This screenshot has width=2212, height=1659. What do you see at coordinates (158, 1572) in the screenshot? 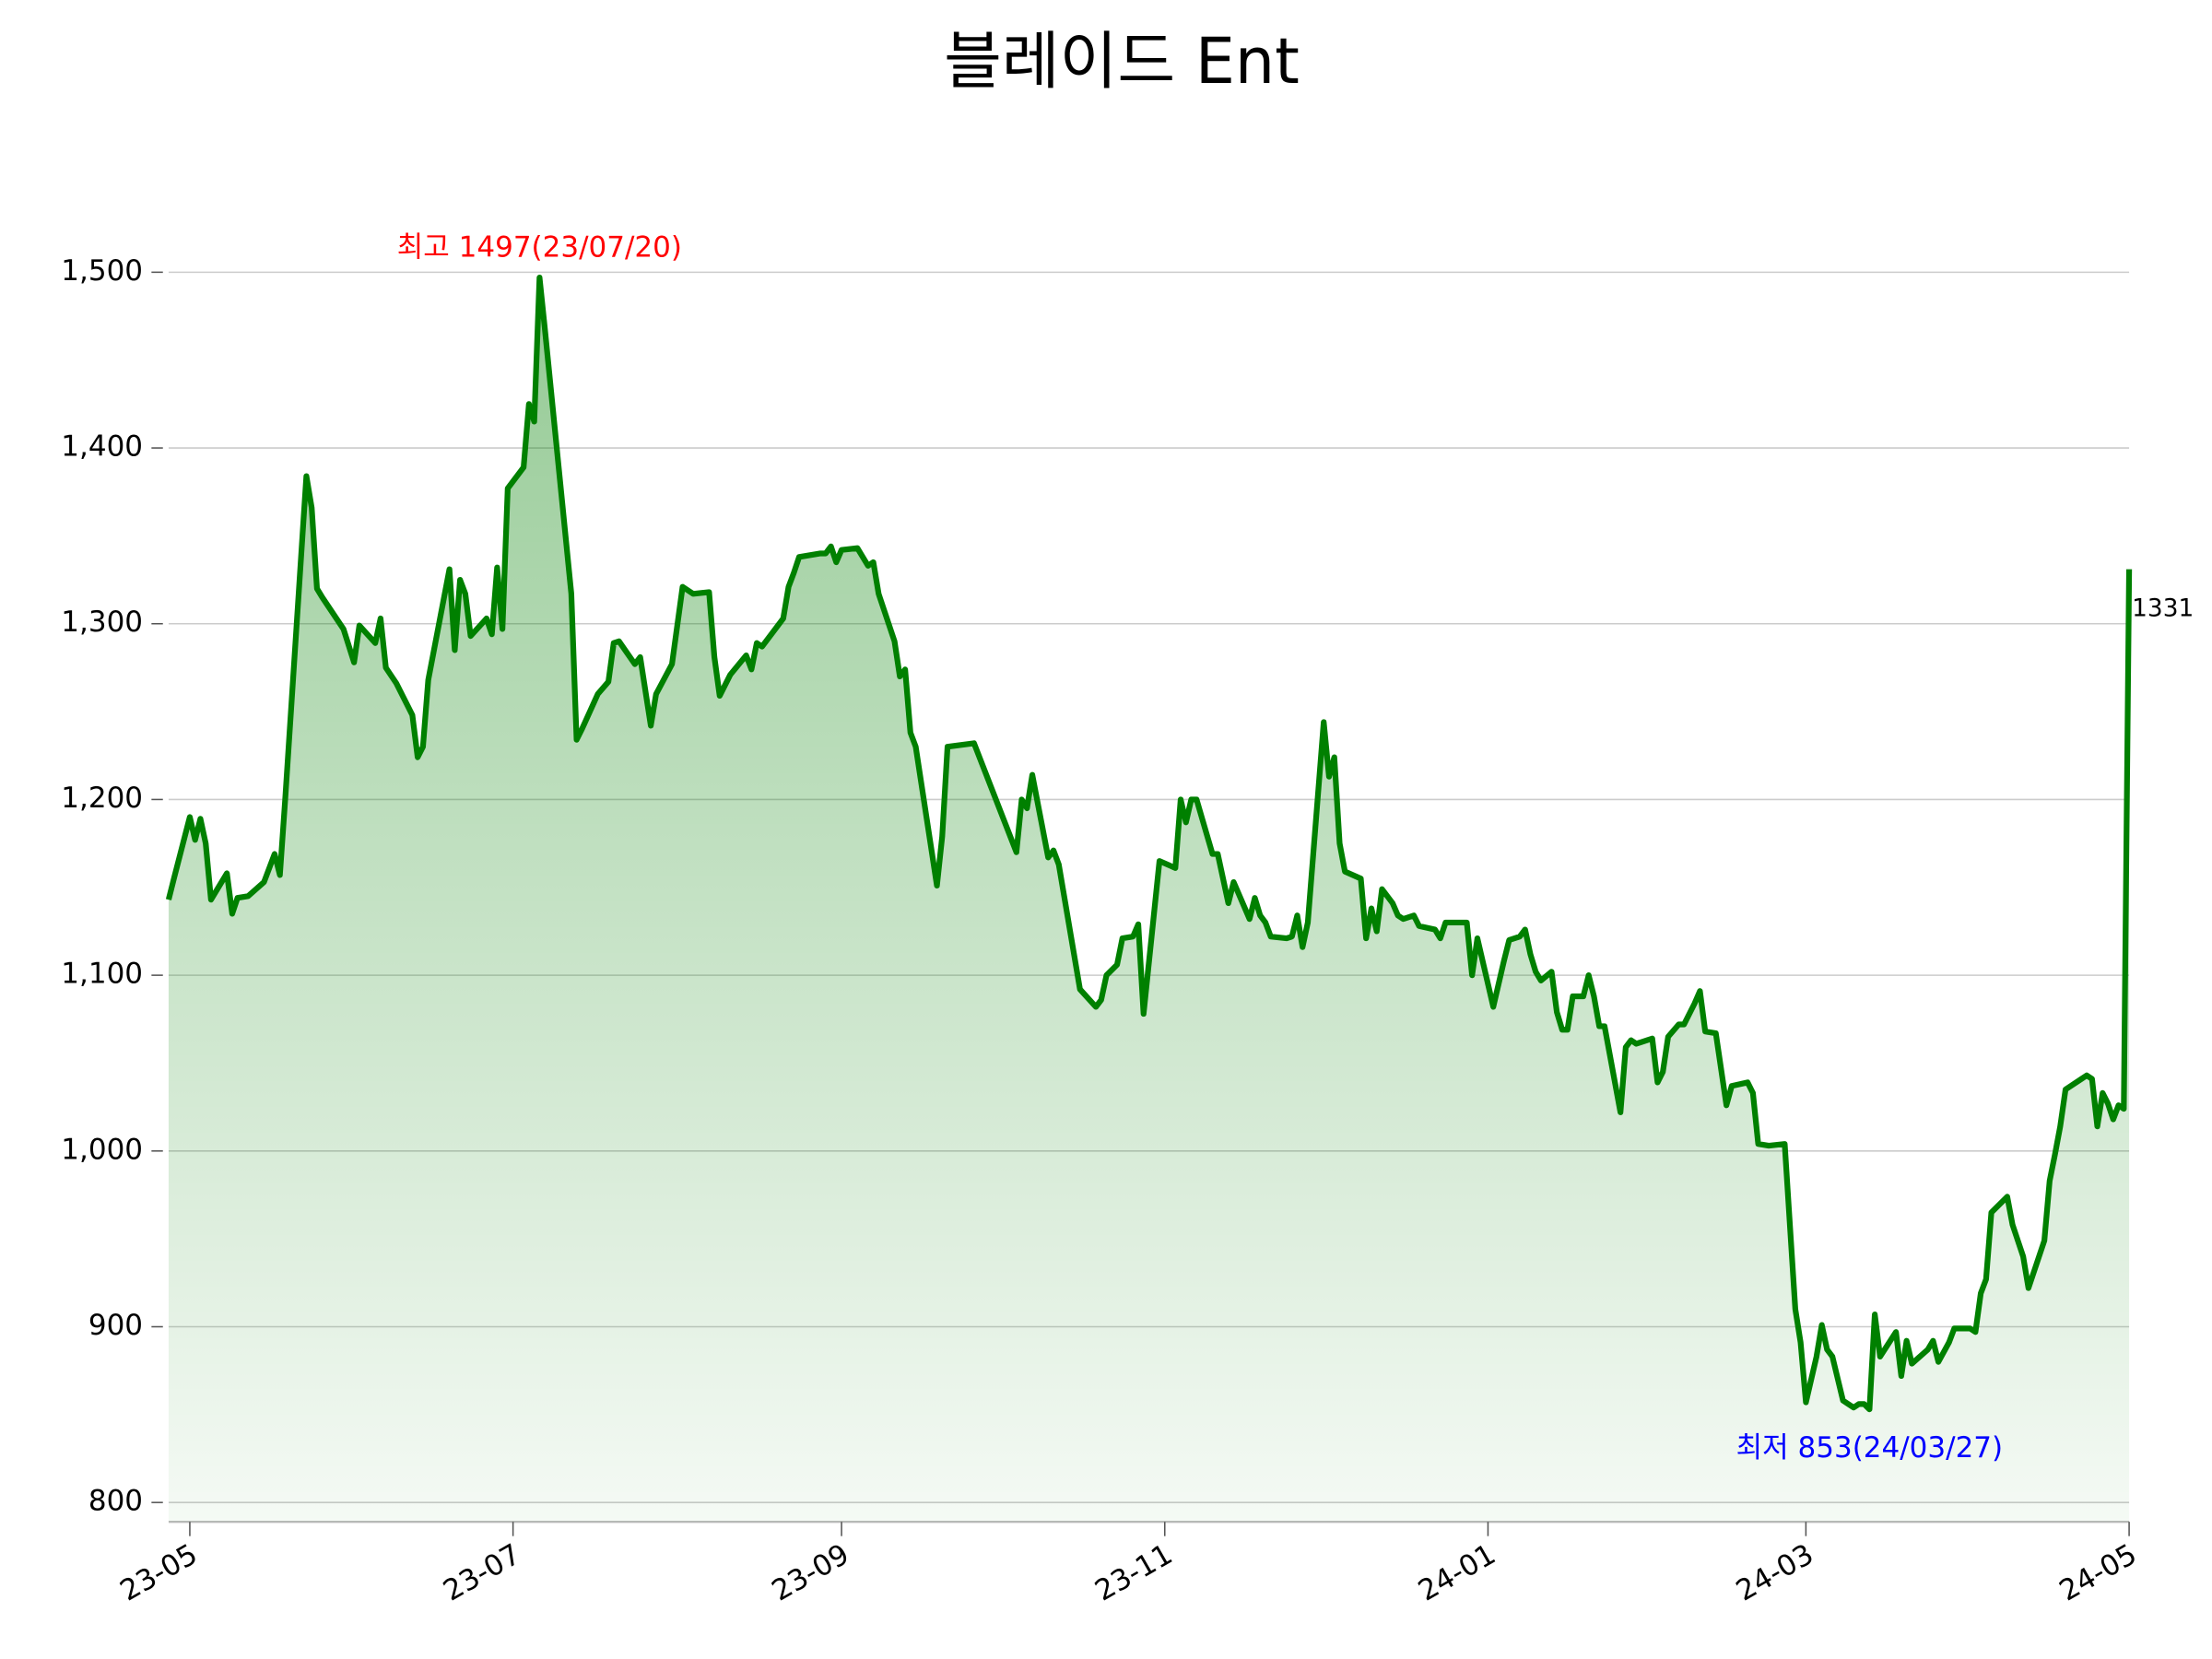
I see `x-tick-label: 23-05` at bounding box center [158, 1572].